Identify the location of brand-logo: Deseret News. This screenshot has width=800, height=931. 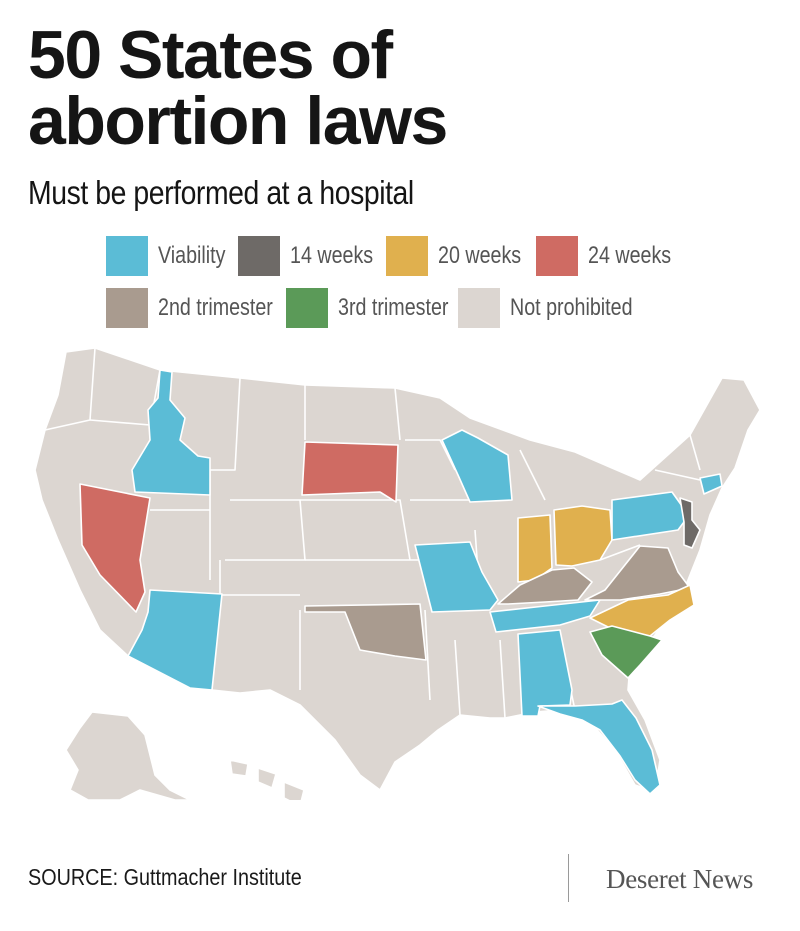
(680, 879).